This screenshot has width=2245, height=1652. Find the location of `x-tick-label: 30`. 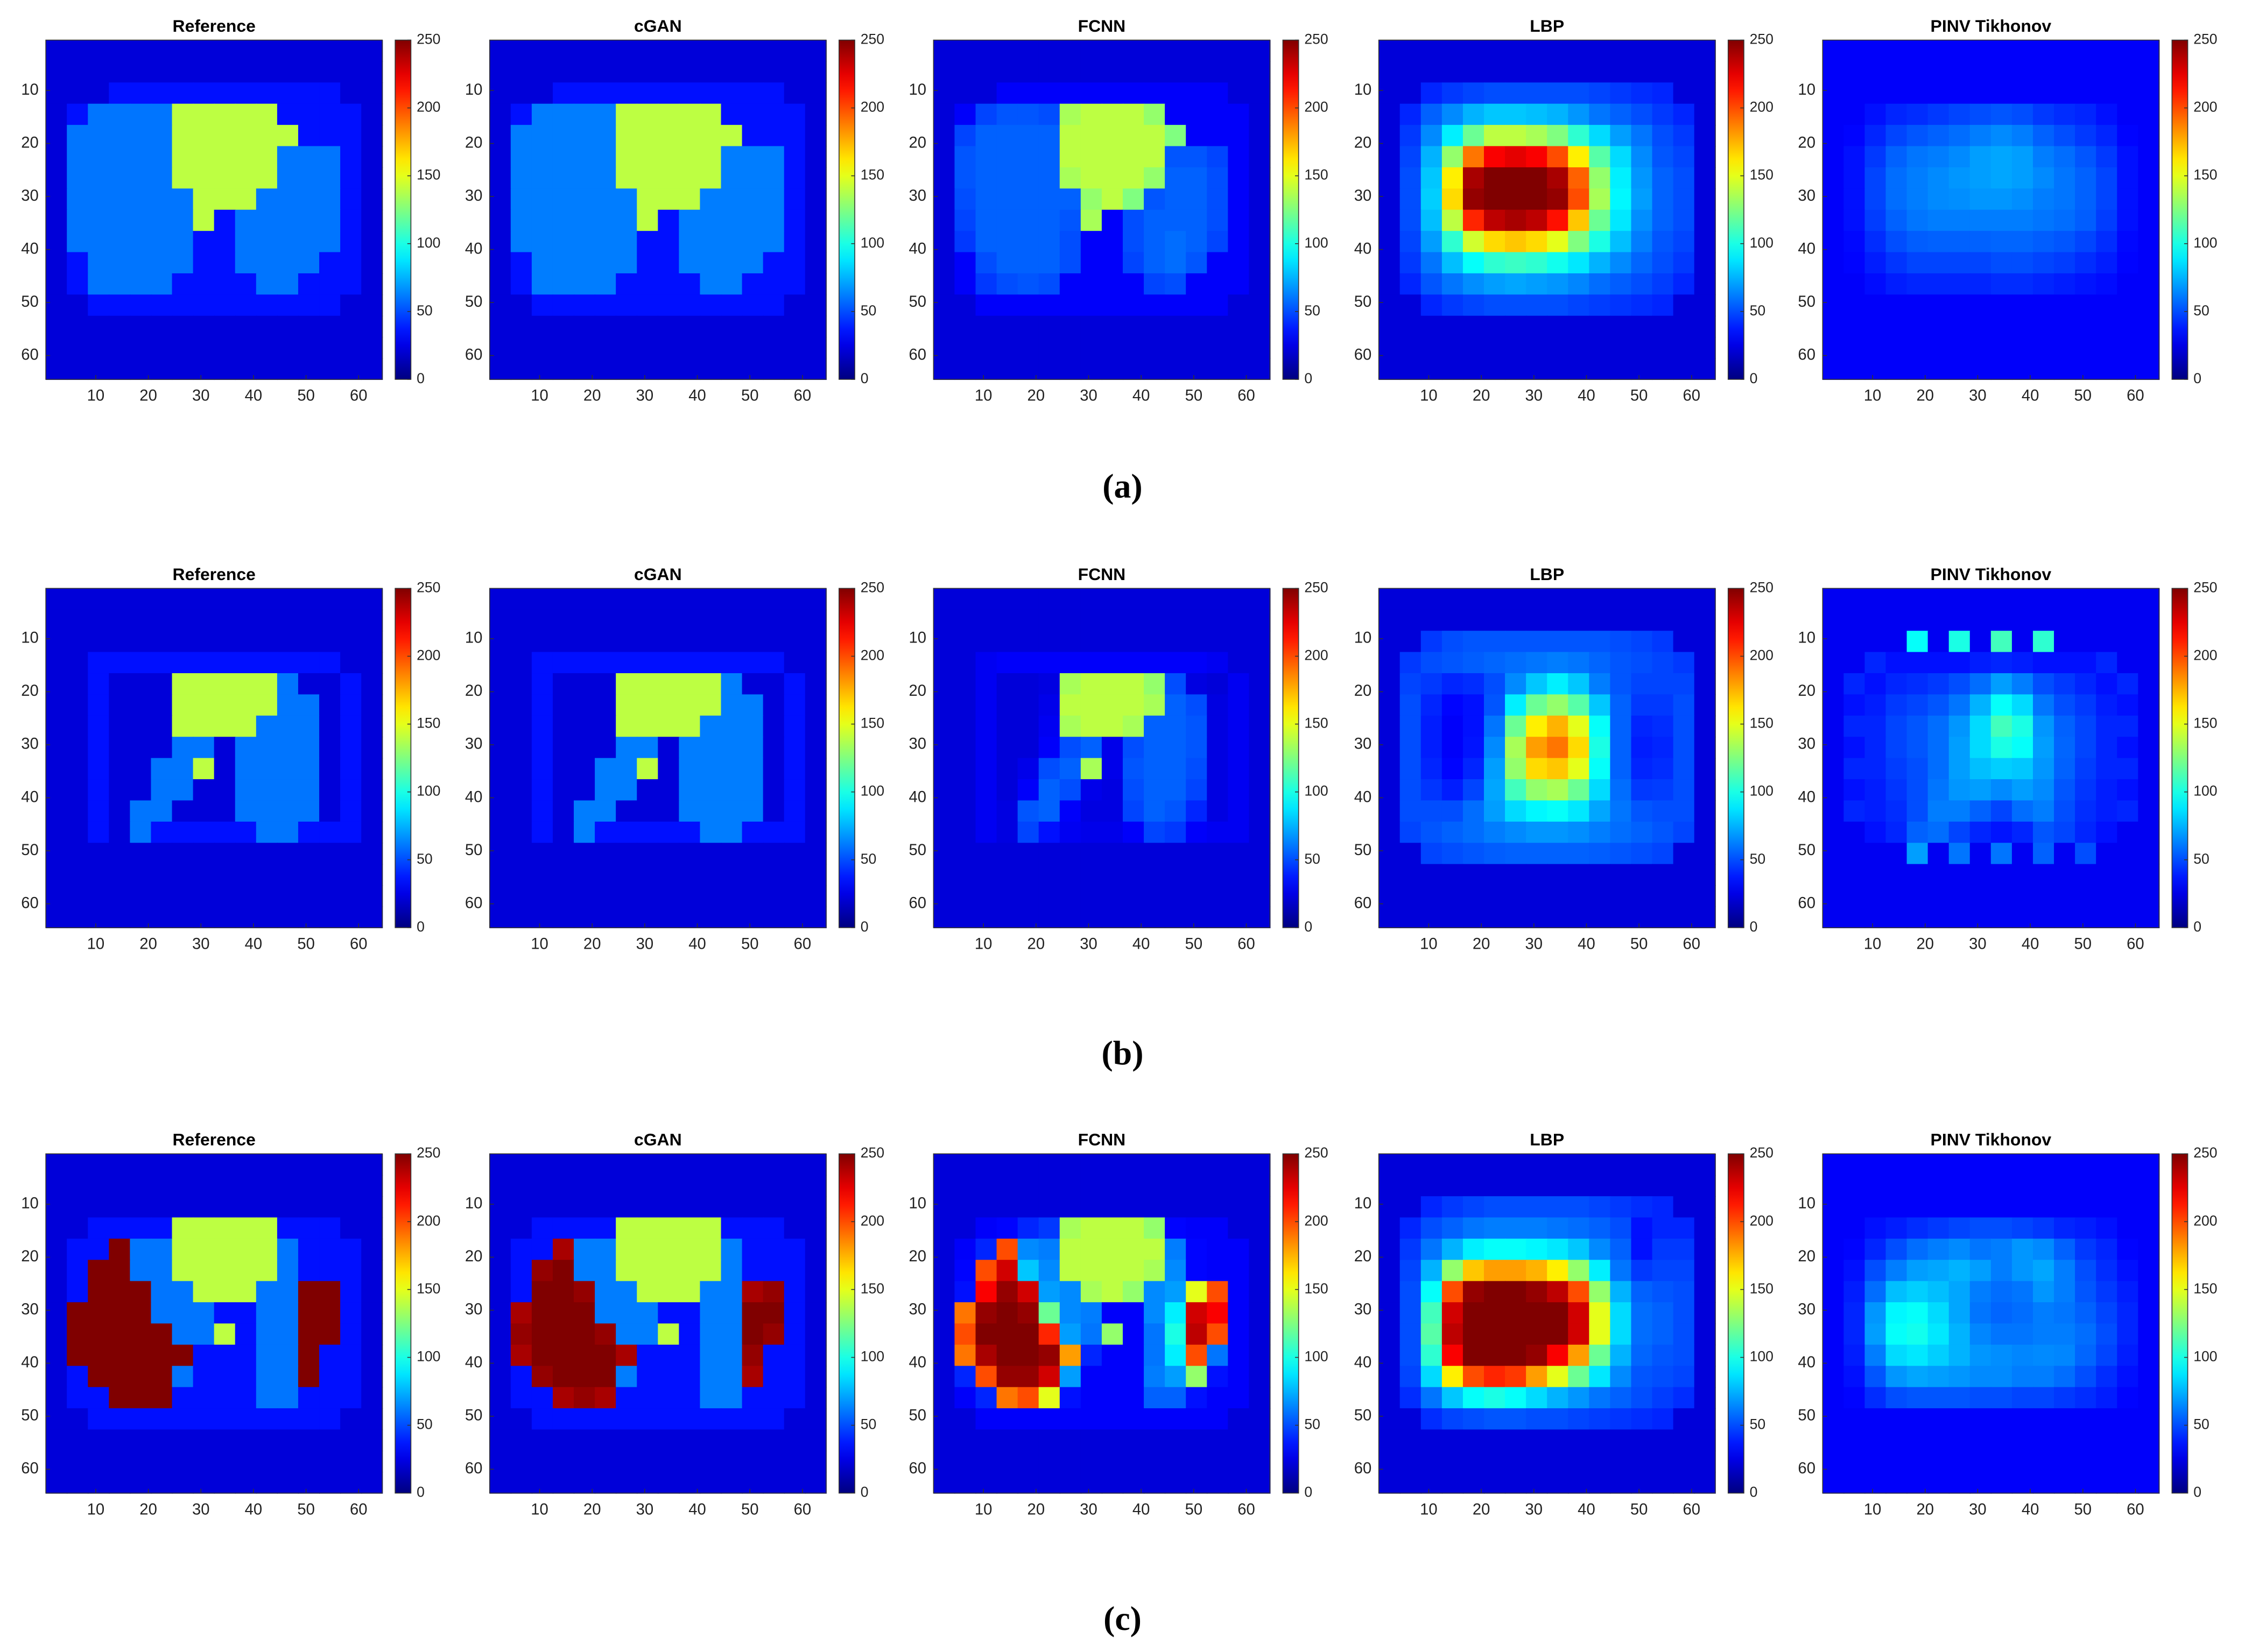

x-tick-label: 30 is located at coordinates (1534, 1509).